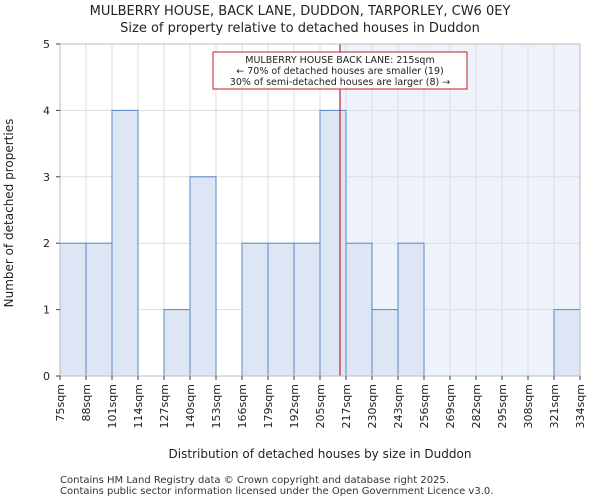 The height and width of the screenshot is (500, 600). What do you see at coordinates (203, 276) in the screenshot?
I see `bar-140sqm` at bounding box center [203, 276].